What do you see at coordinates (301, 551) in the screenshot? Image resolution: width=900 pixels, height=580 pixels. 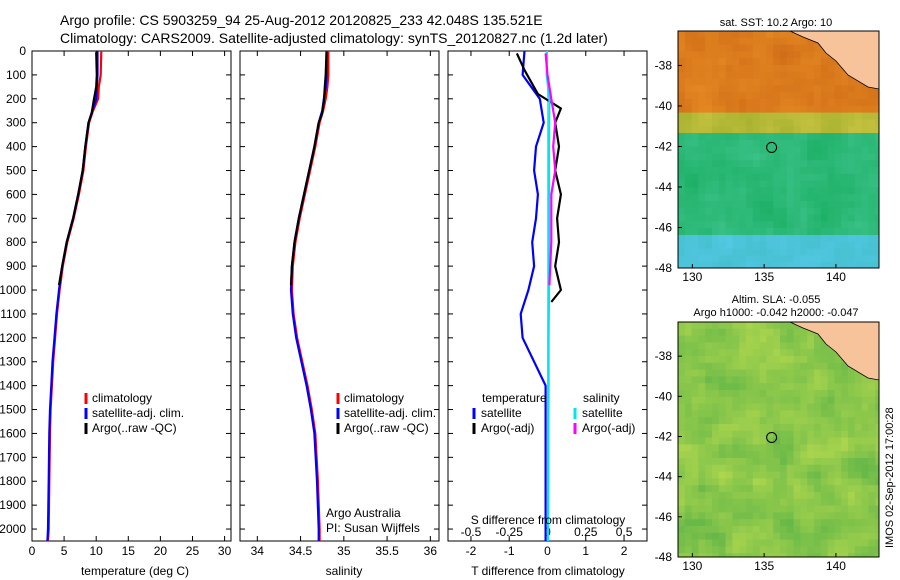 I see `x-tick-label: 34.5` at bounding box center [301, 551].